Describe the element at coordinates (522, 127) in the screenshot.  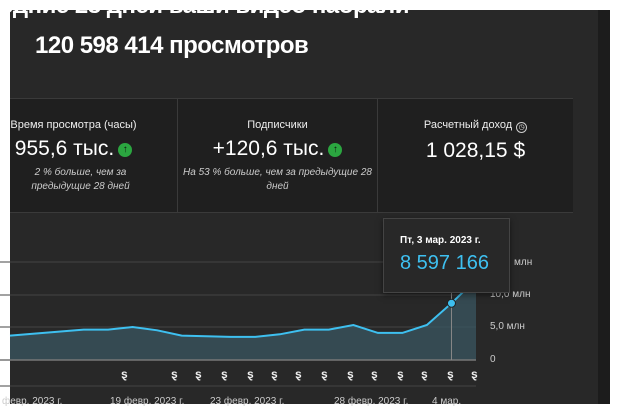
I see `clock-icon: ◷` at that location.